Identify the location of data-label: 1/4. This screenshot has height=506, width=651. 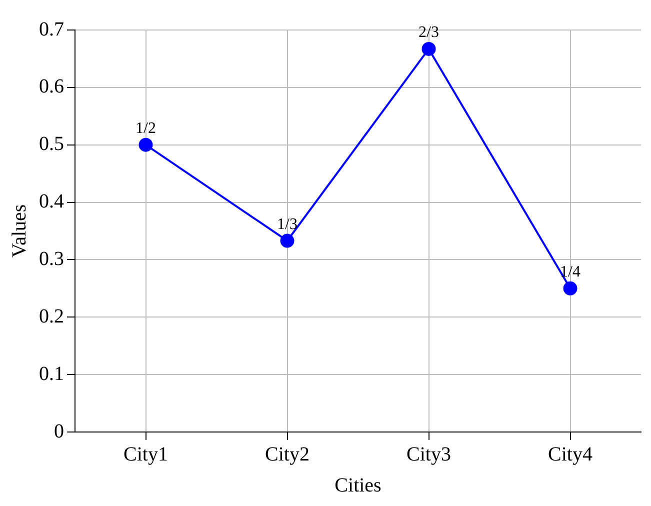
(570, 272).